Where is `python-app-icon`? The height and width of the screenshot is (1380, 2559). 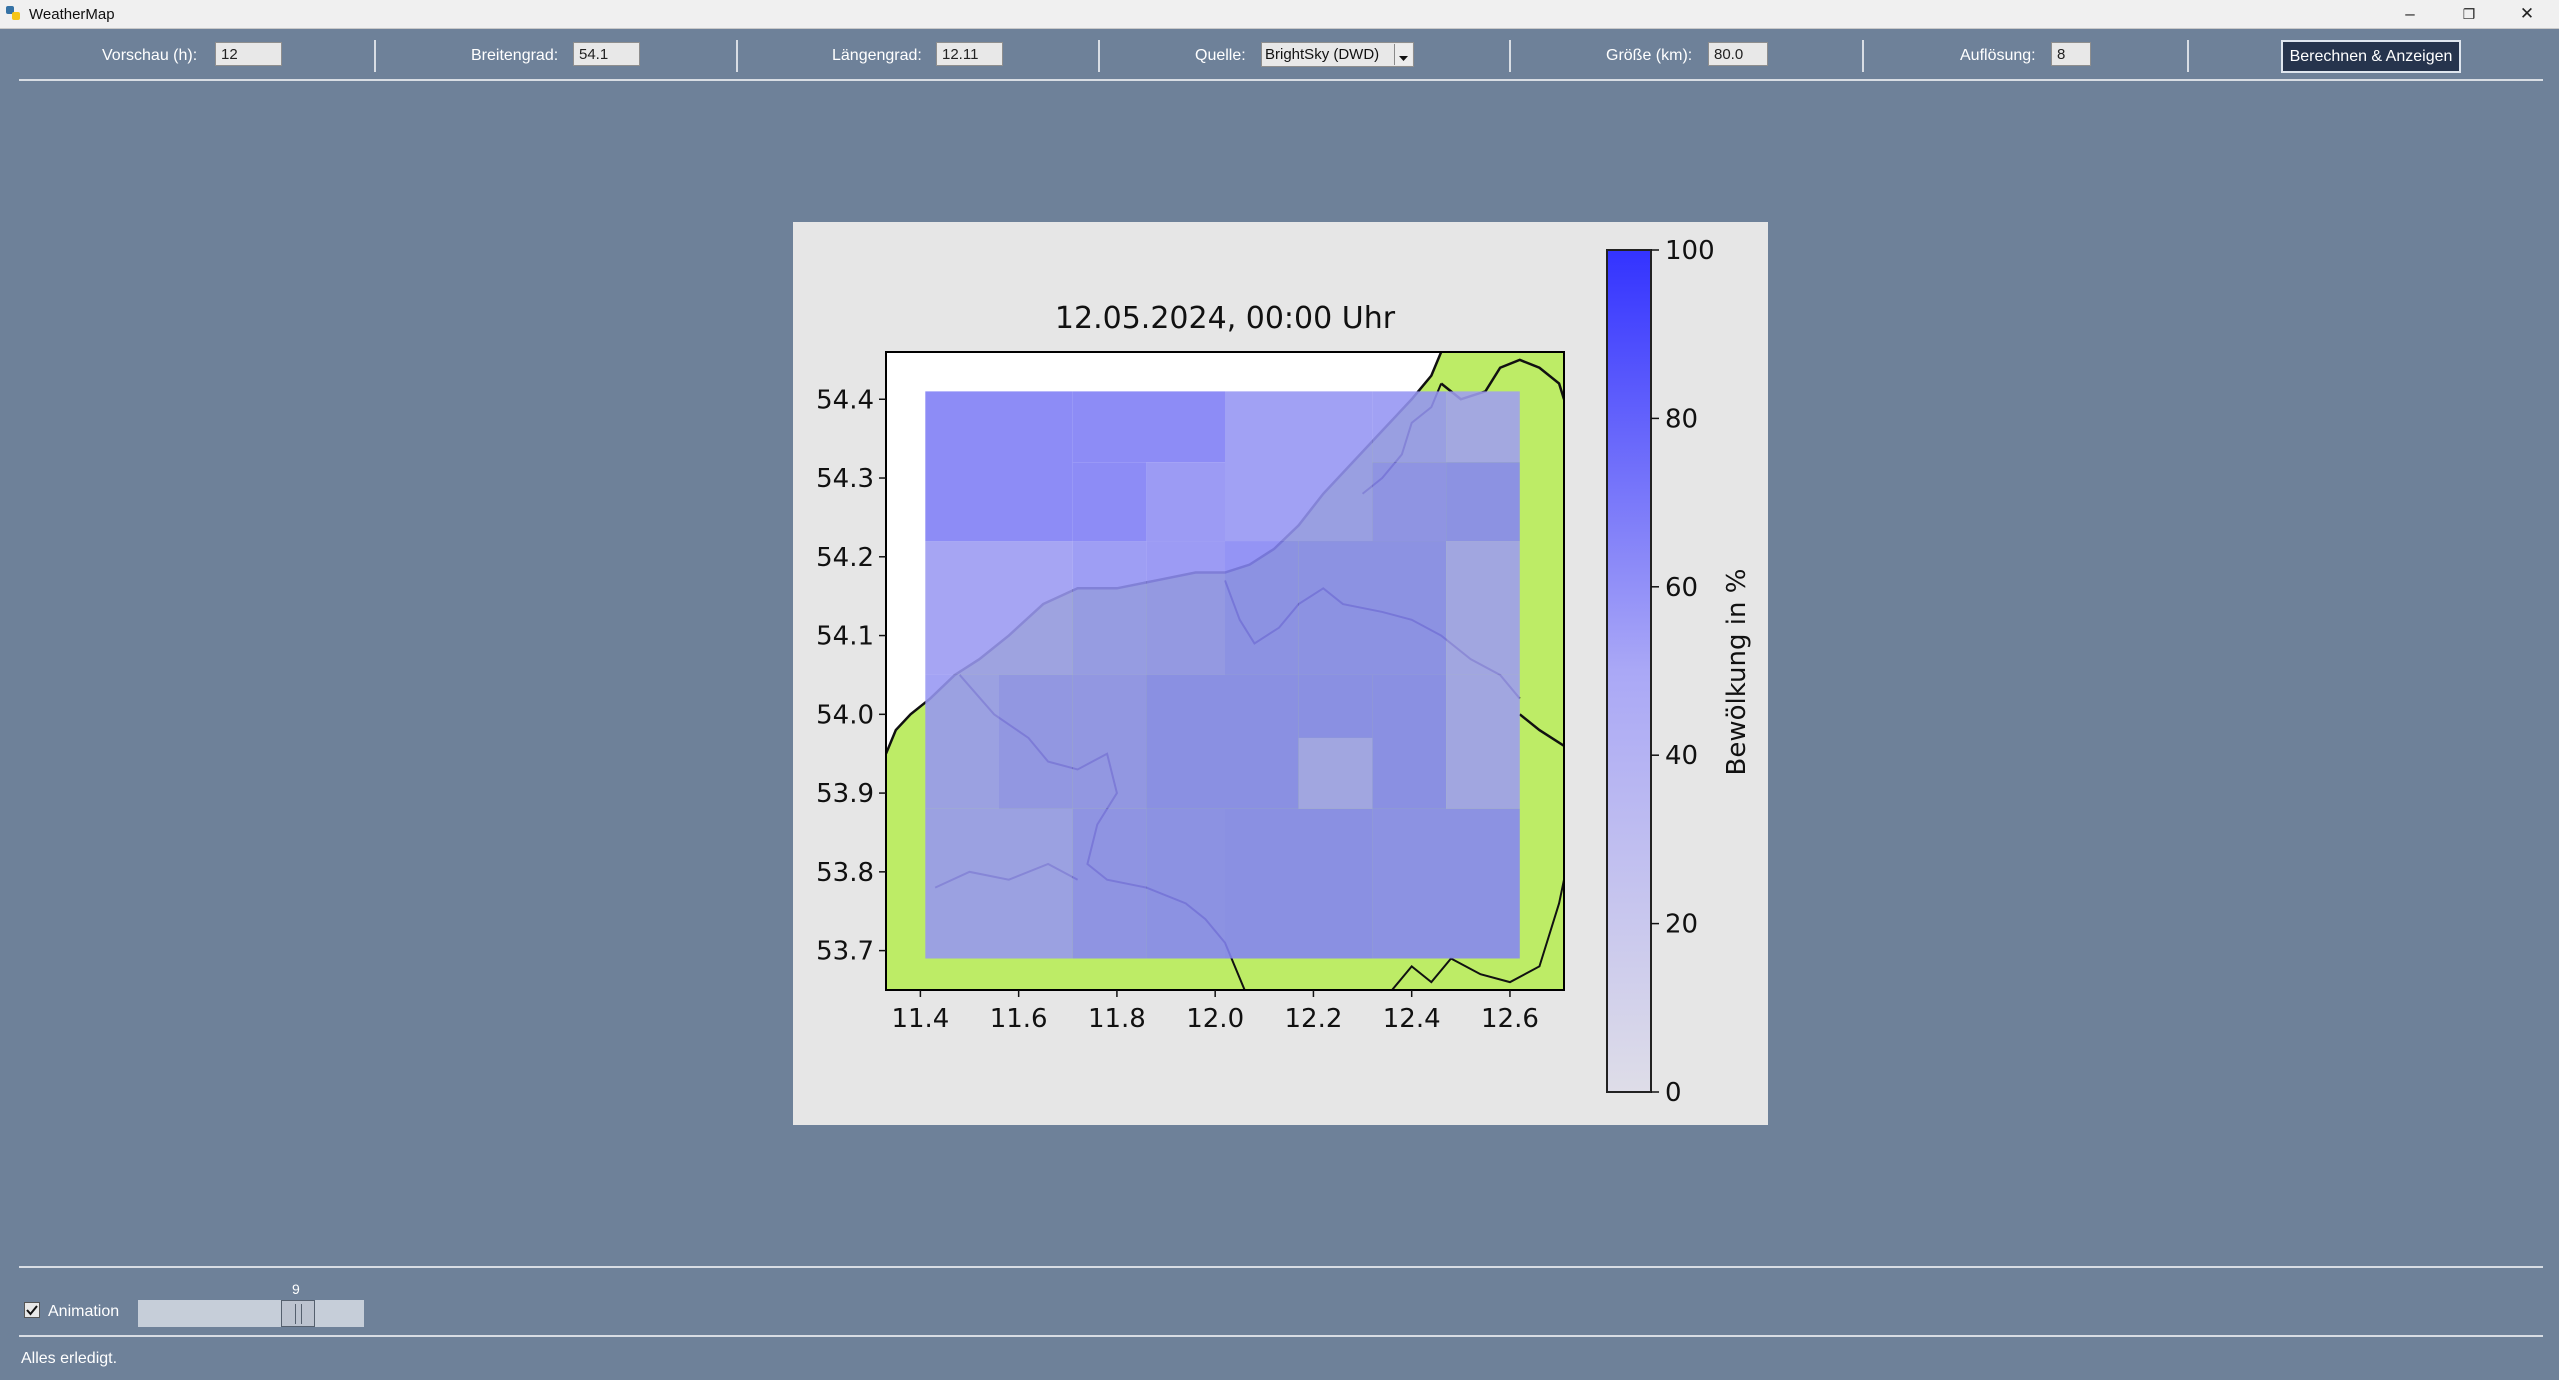 python-app-icon is located at coordinates (13, 13).